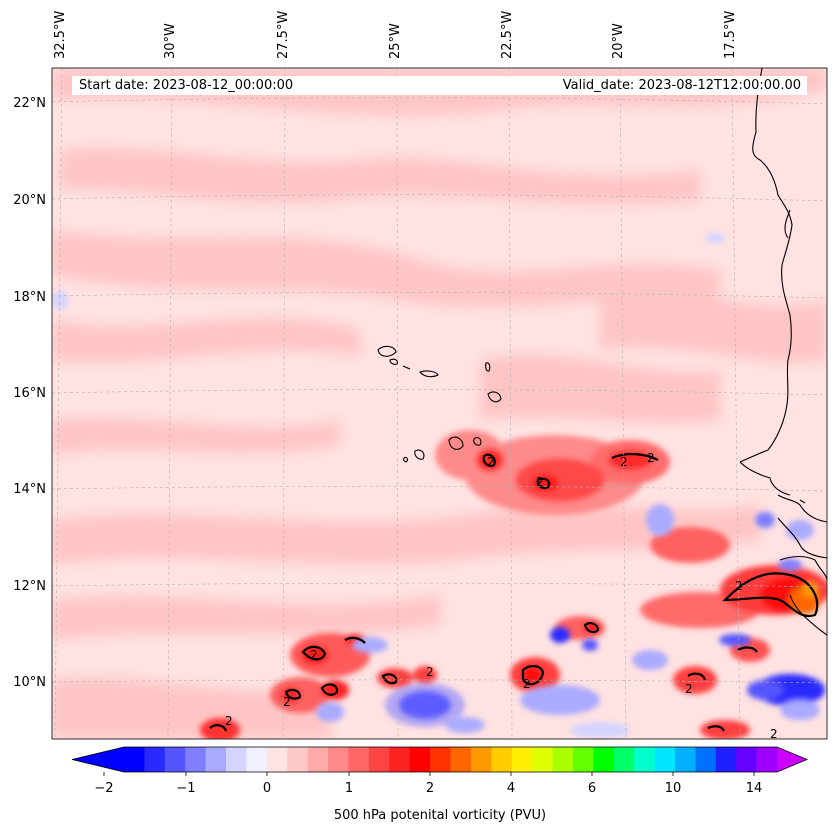  Describe the element at coordinates (29, 200) in the screenshot. I see `lat-label: 20°N` at that location.